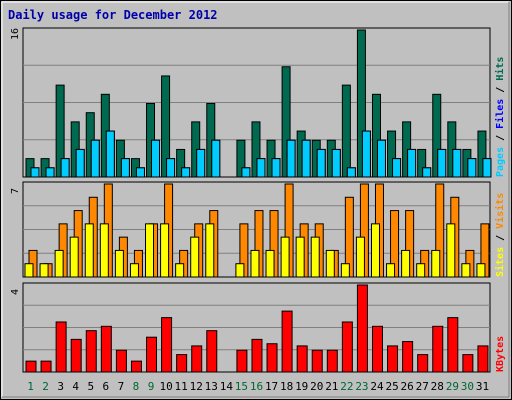 The width and height of the screenshot is (512, 400). What do you see at coordinates (316, 386) in the screenshot?
I see `x-tick-label-day-20: 20` at bounding box center [316, 386].